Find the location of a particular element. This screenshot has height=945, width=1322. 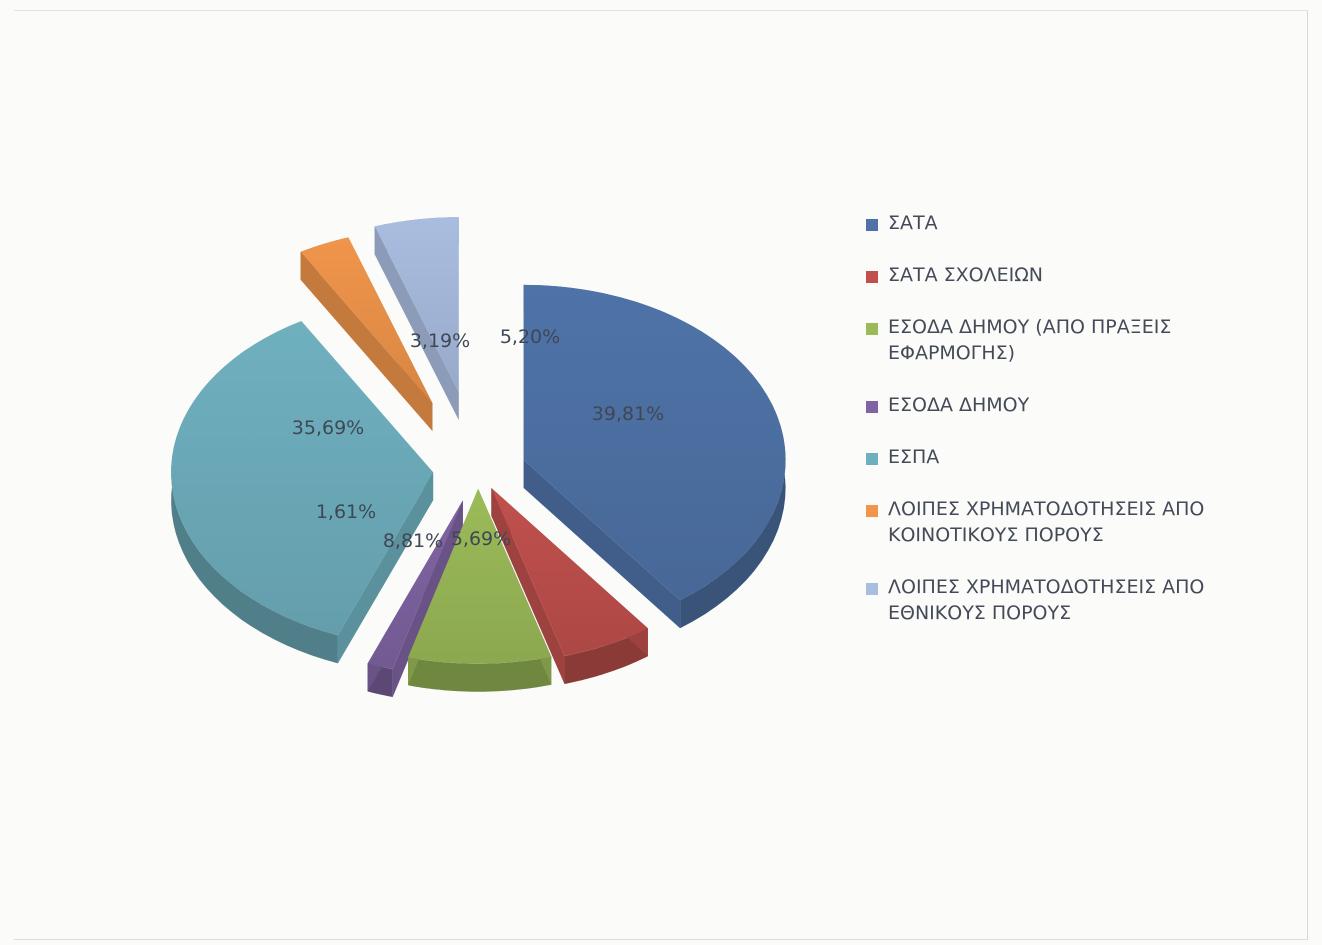

data-label-3: 8,81% is located at coordinates (413, 541).